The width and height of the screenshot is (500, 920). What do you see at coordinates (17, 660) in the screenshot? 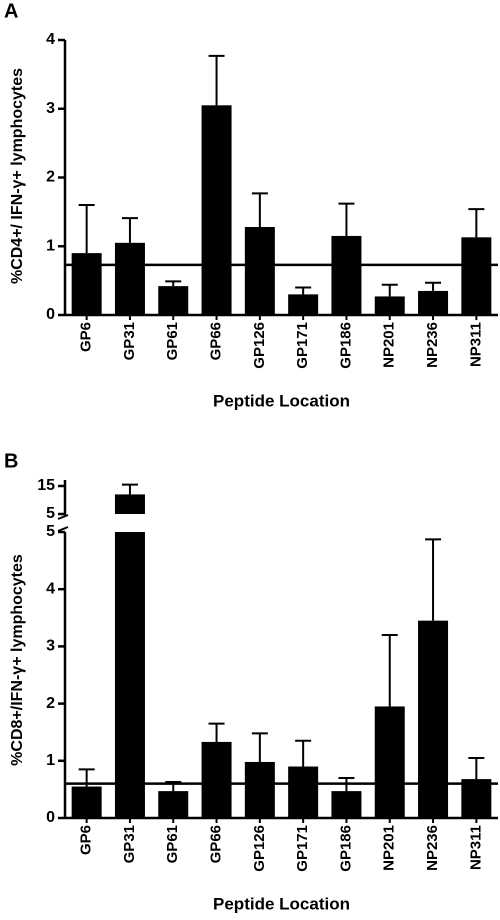
I see `y-axis-title: %CD8+/IFN-γ+ lymphocytes` at bounding box center [17, 660].